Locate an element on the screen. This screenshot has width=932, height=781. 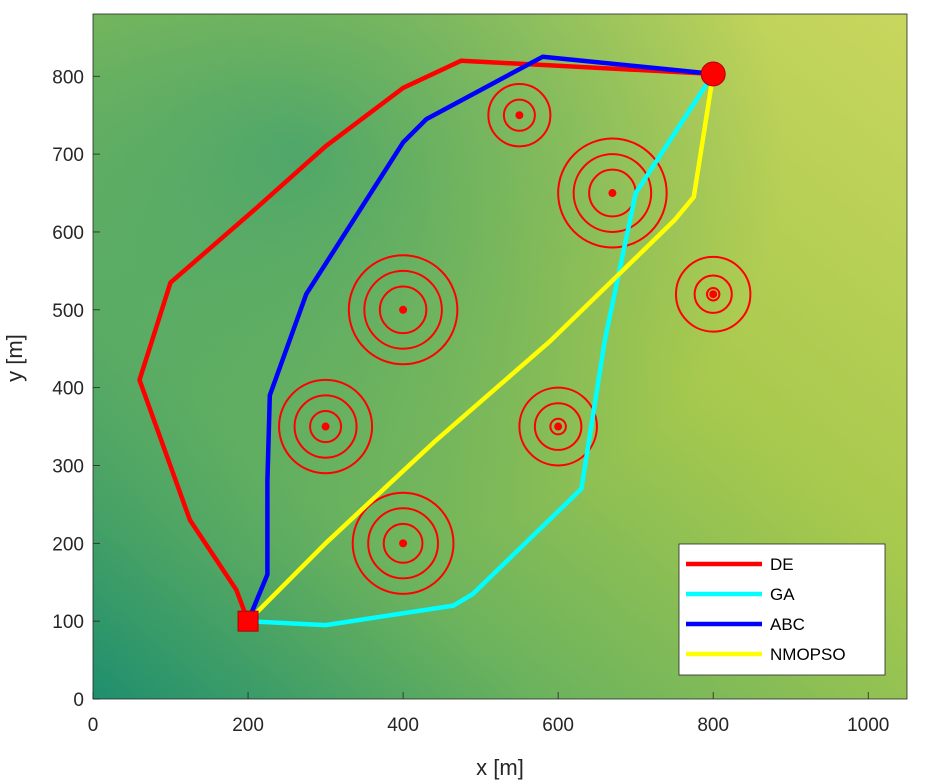
y-tick-label: 200 is located at coordinates (68, 544).